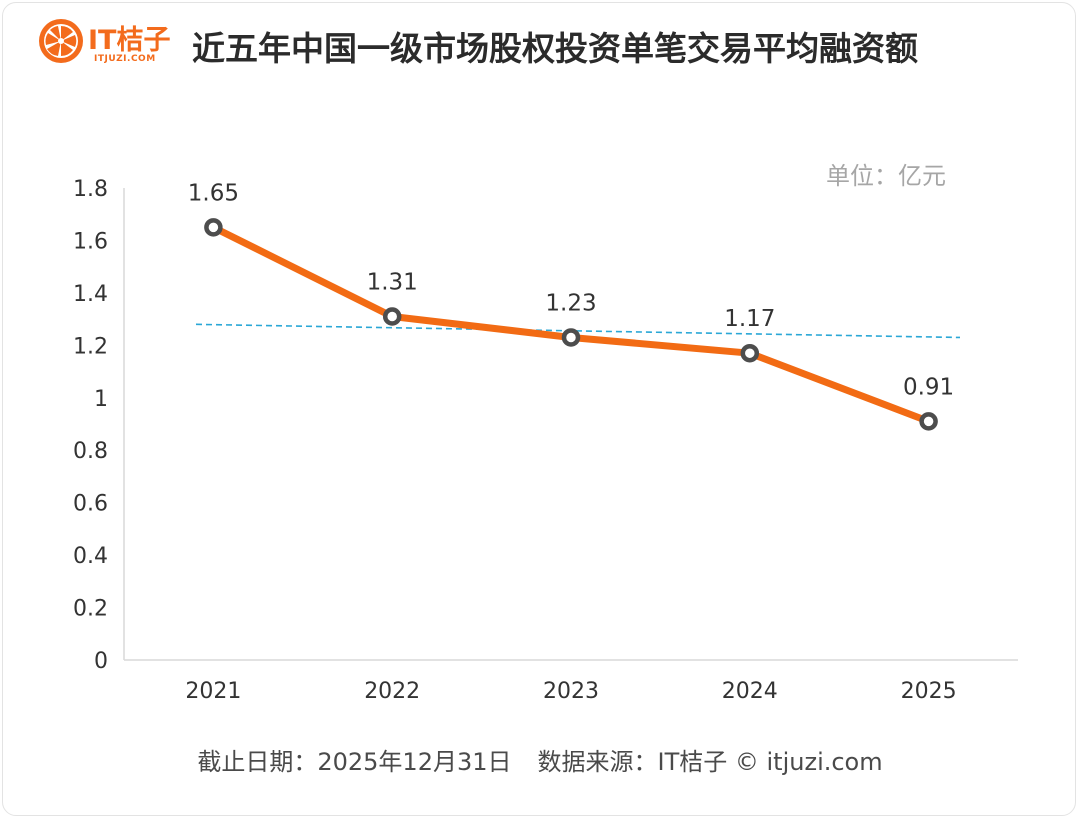  What do you see at coordinates (750, 691) in the screenshot?
I see `x-tick-label: 2024` at bounding box center [750, 691].